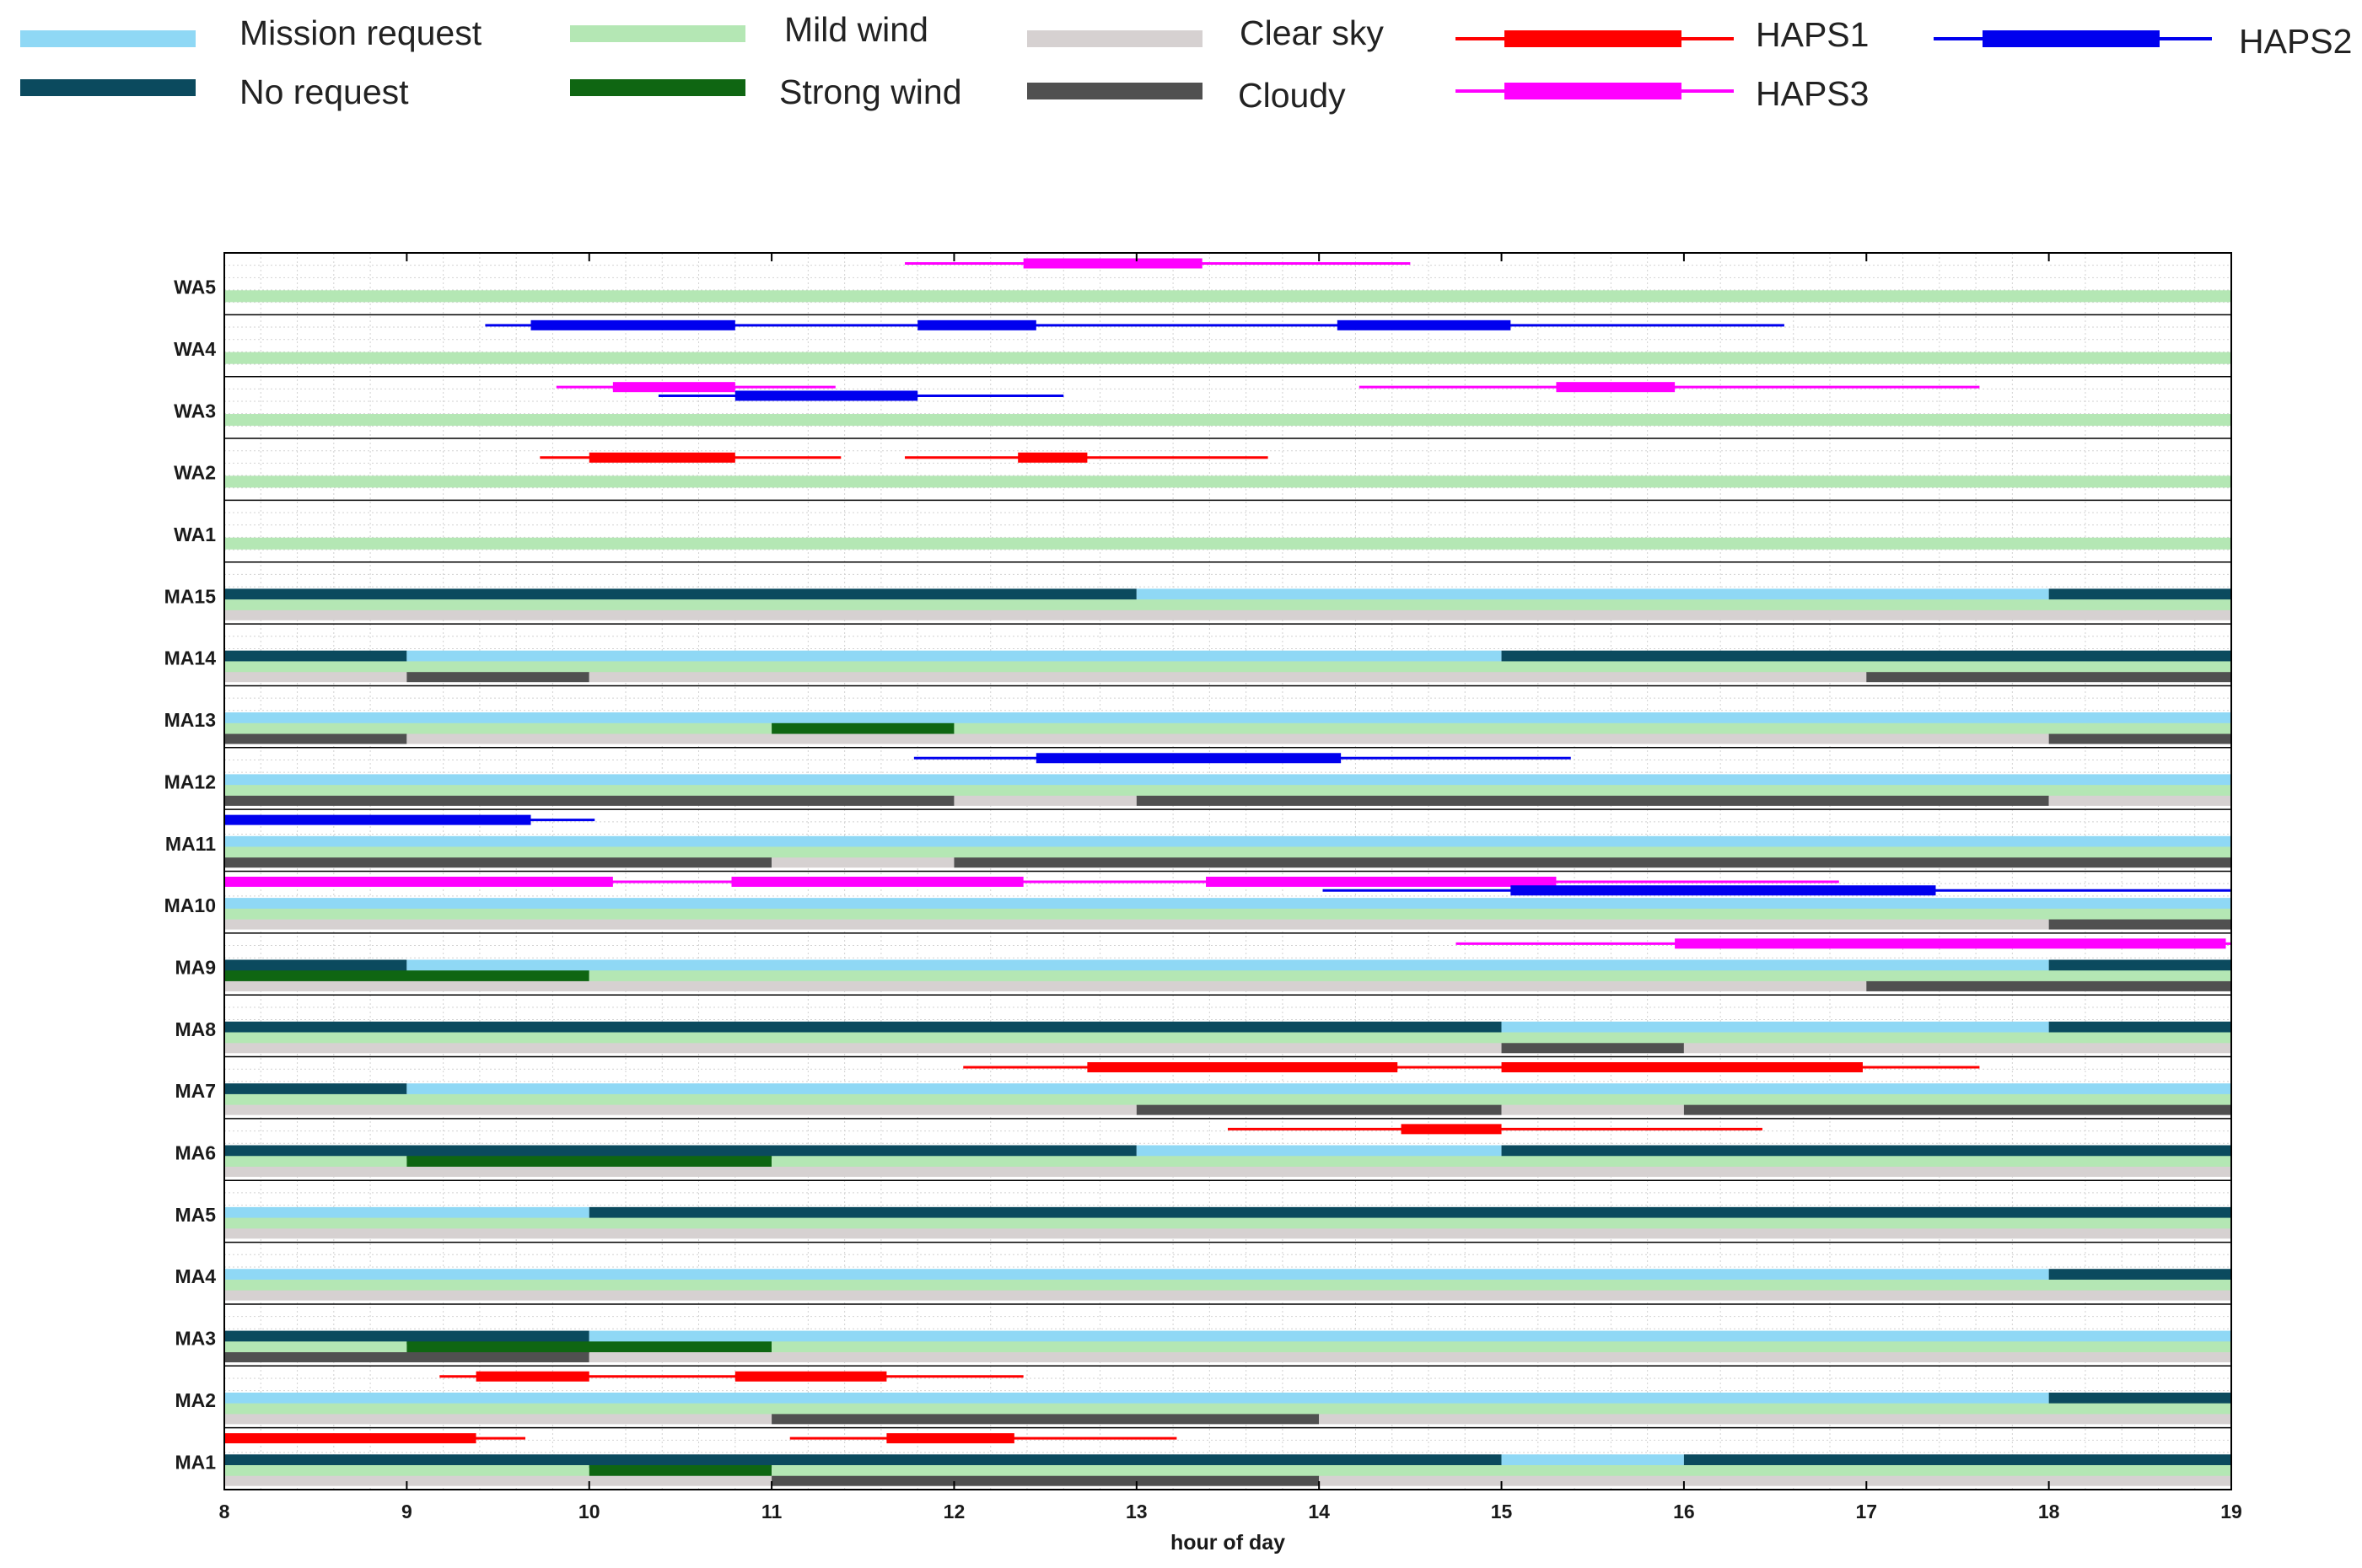  I want to click on row-label: WA2, so click(195, 473).